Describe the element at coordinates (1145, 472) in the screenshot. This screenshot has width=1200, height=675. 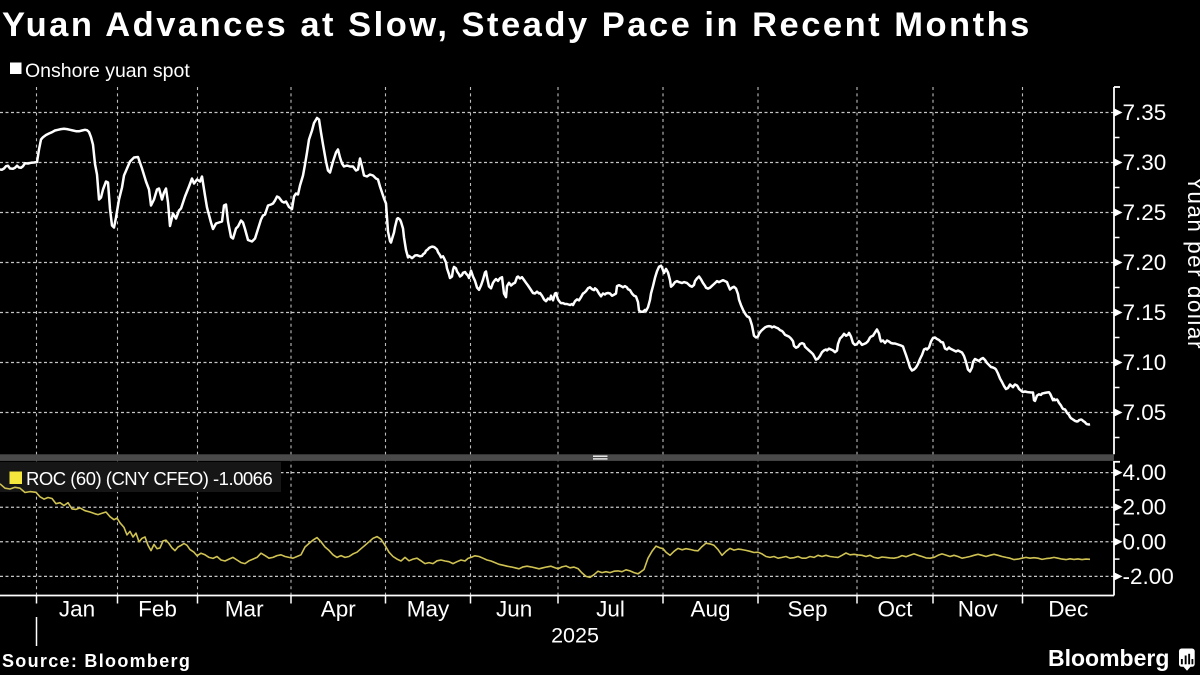
I see `svg-text: 4.00` at that location.